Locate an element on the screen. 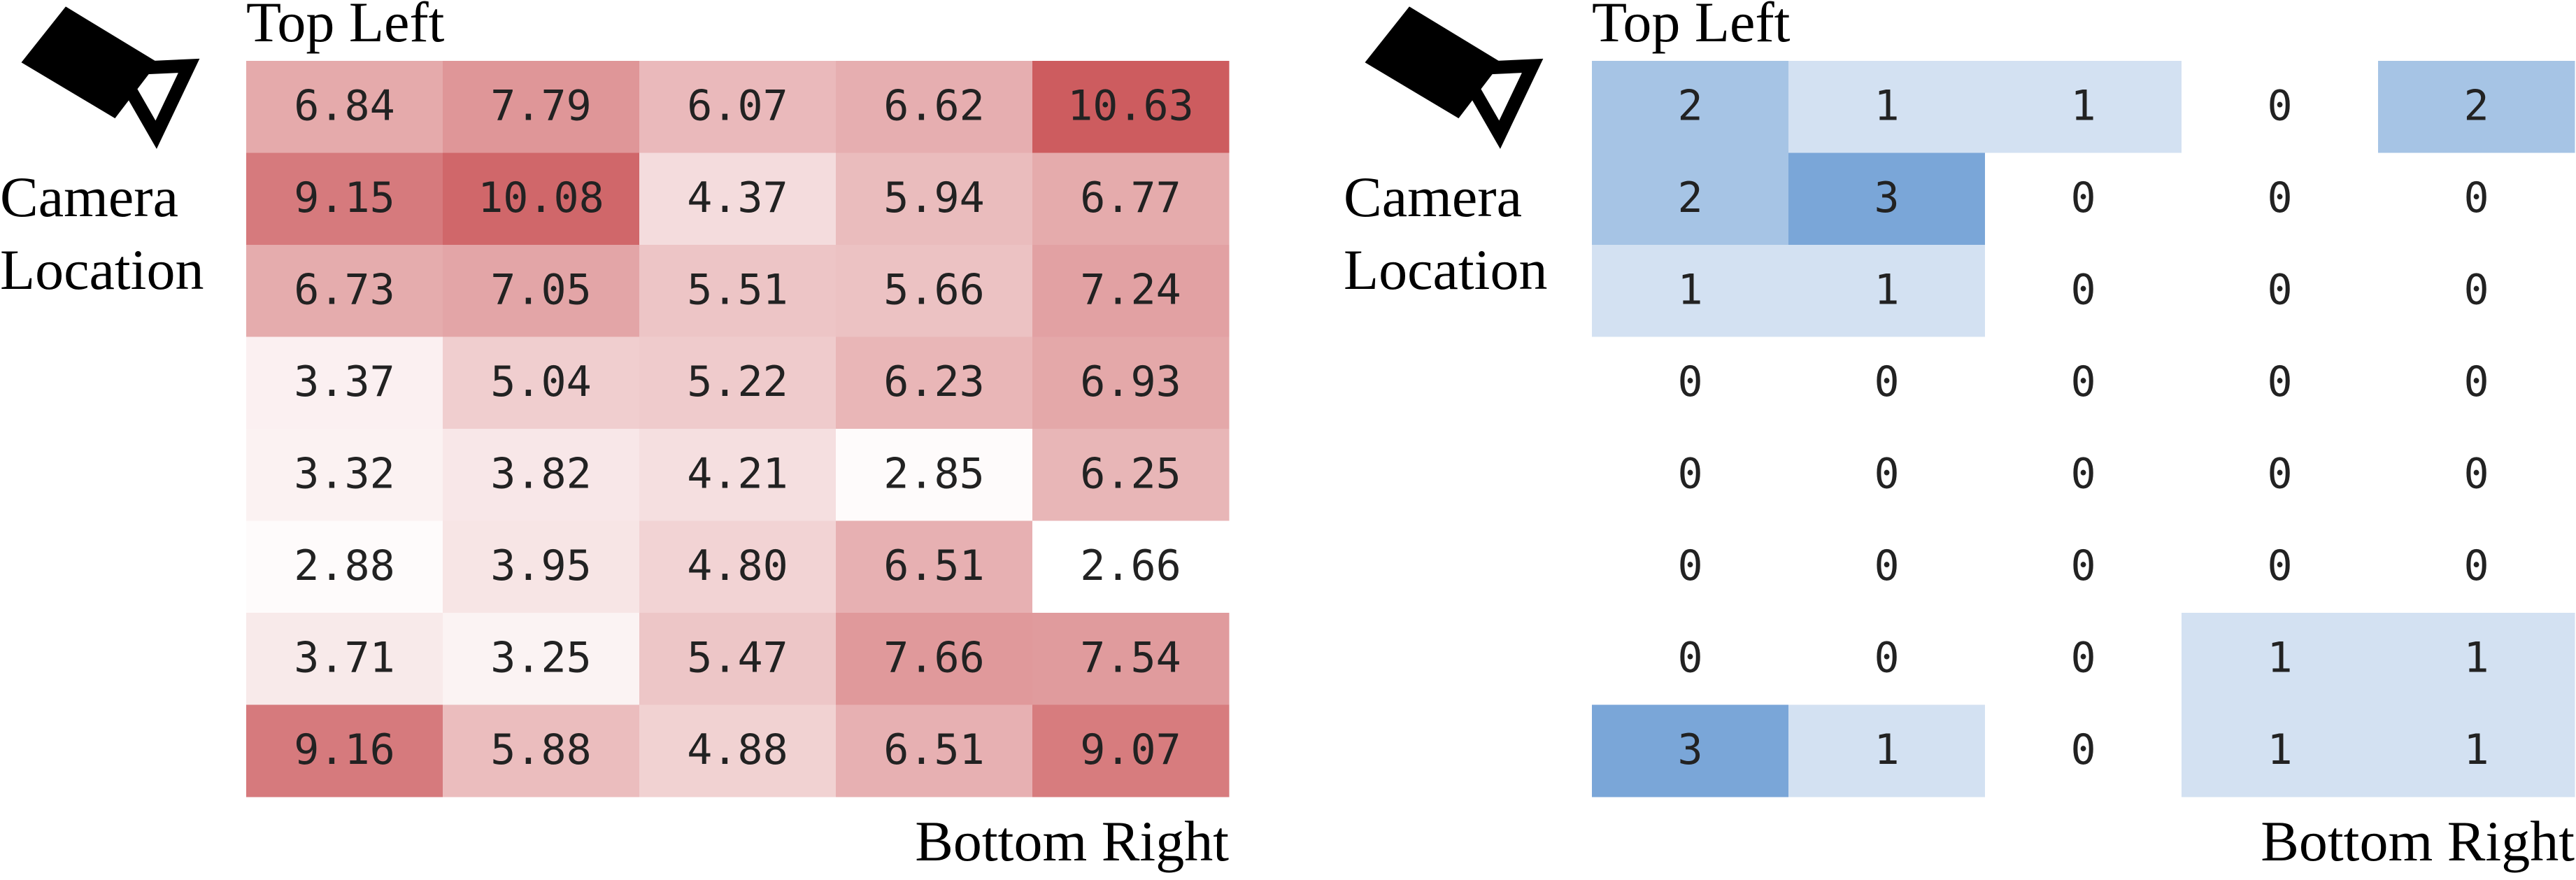  cell-label: 6.51 is located at coordinates (934, 749).